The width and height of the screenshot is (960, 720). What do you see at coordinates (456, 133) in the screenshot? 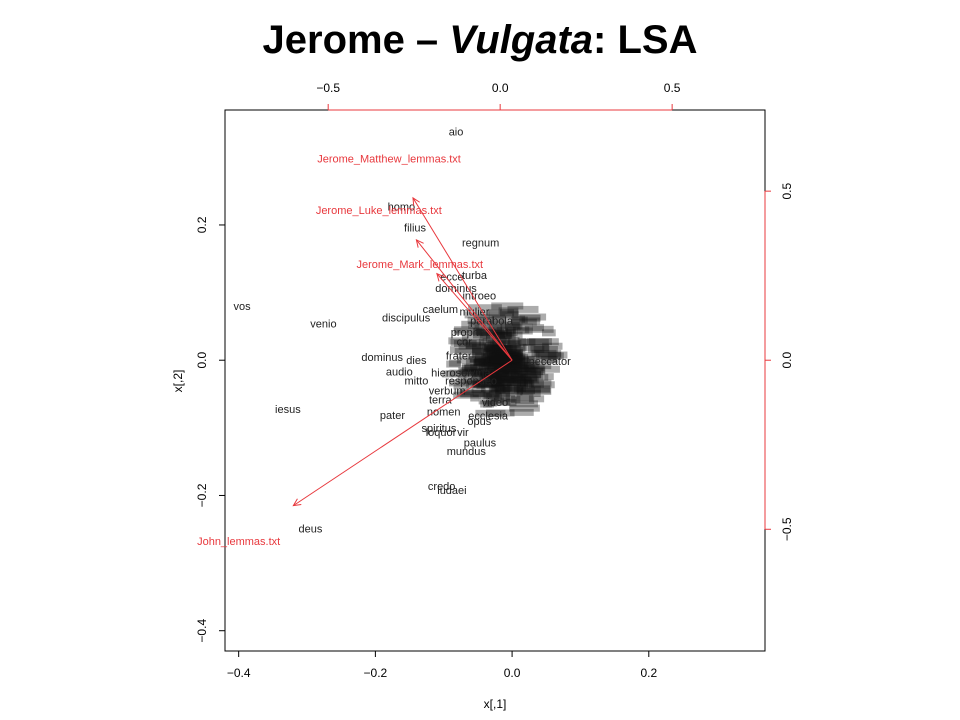
I see `word-label: aio` at bounding box center [456, 133].